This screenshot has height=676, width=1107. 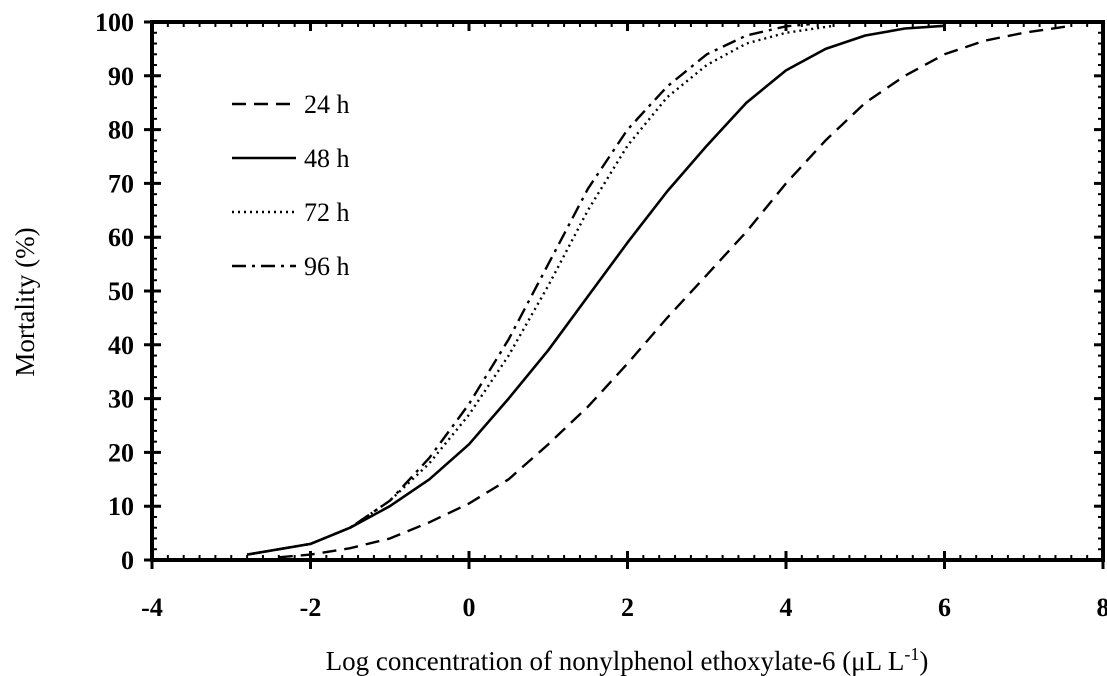 I want to click on x-tick-label: 2, so click(x=627, y=607).